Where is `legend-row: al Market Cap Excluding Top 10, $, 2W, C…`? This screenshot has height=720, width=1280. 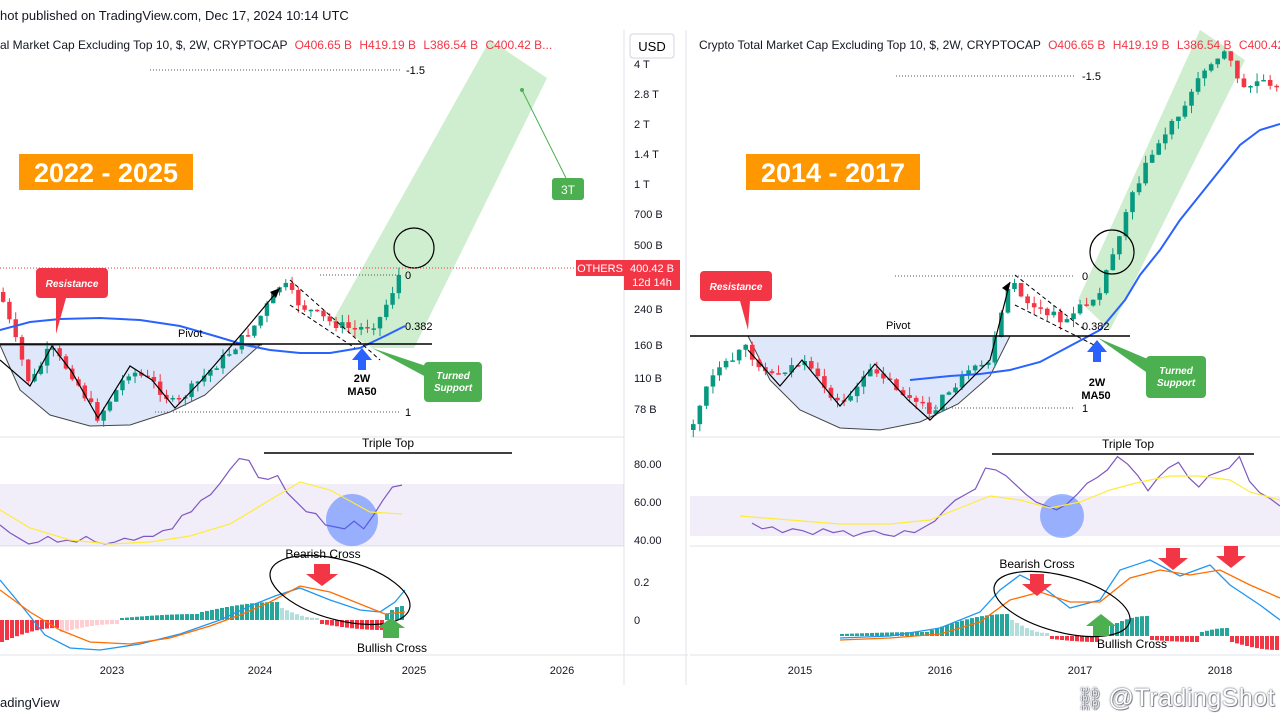
legend-row: al Market Cap Excluding Top 10, $, 2W, C… is located at coordinates (276, 45).